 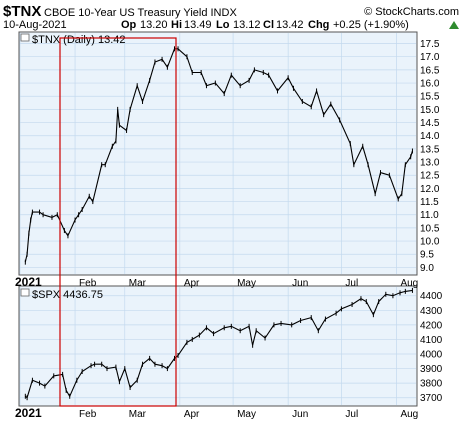 What do you see at coordinates (35, 25) in the screenshot?
I see `date-label: 10-Aug-2021` at bounding box center [35, 25].